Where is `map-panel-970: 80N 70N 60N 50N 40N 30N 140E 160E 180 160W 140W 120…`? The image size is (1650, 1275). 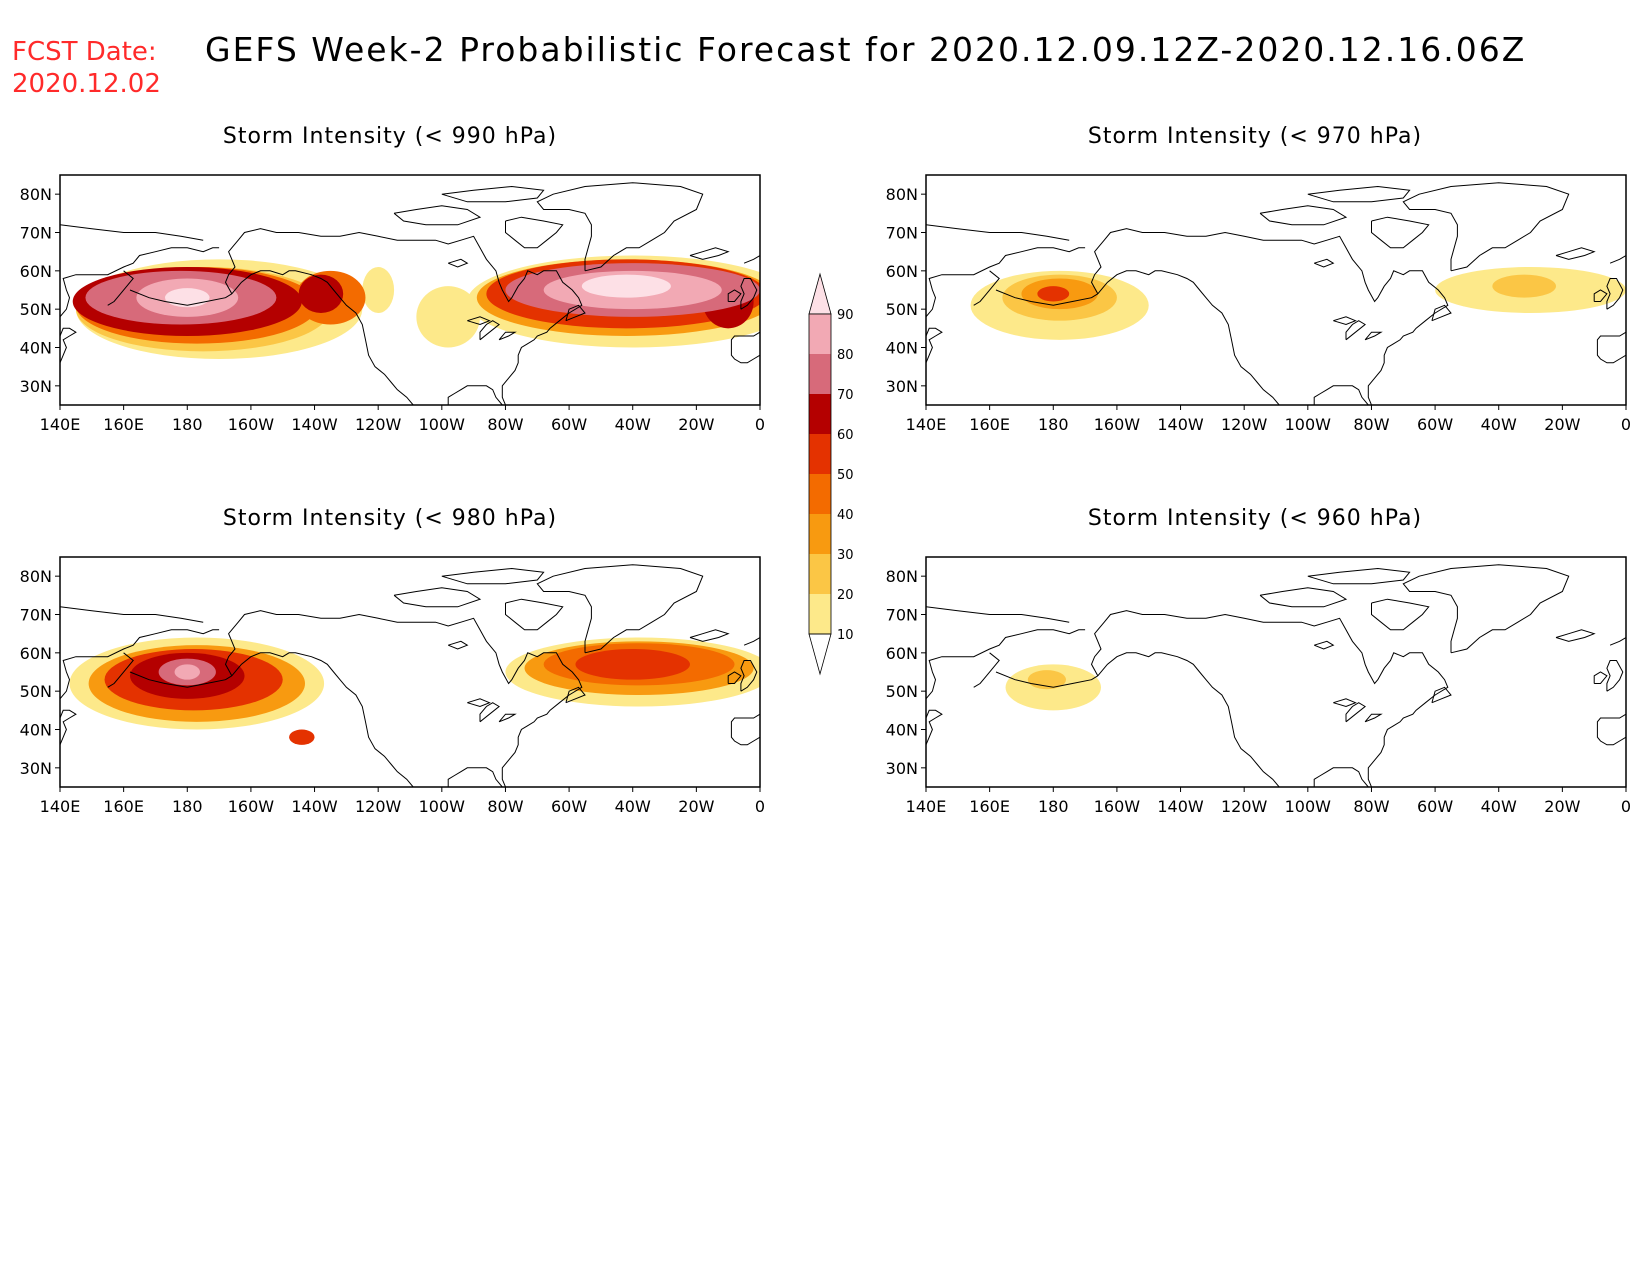
map-panel-970: 80N 70N 60N 50N 40N 30N 140E 160E 180 160W 140W 120… is located at coordinates (1258, 304).